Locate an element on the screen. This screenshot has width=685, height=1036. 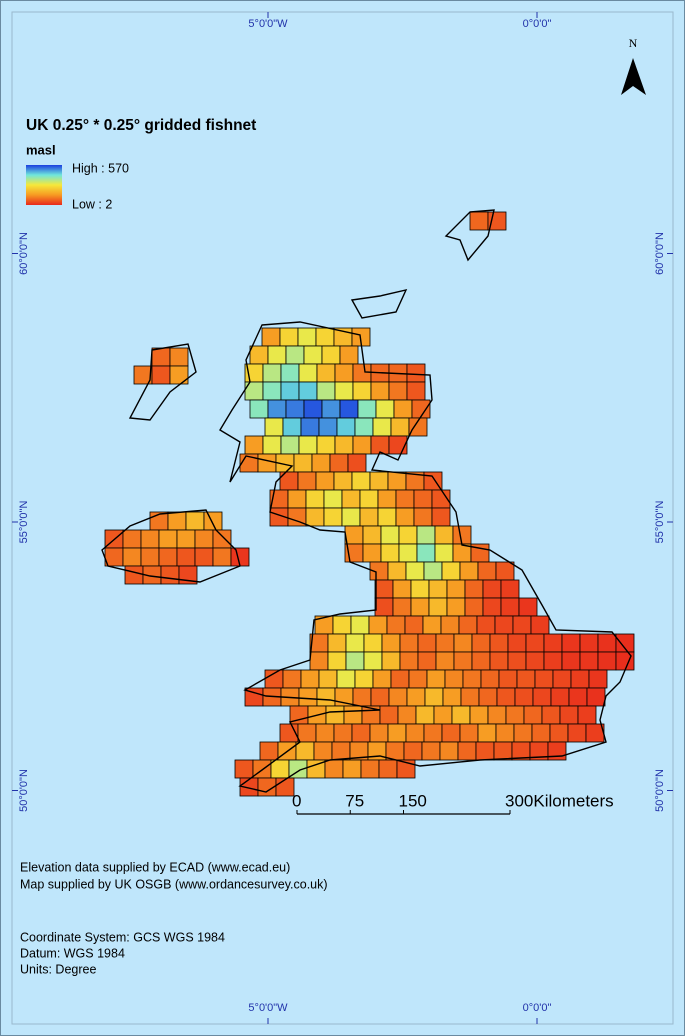
coordinate-line: Datum: WGS 1984 is located at coordinates (72, 953).